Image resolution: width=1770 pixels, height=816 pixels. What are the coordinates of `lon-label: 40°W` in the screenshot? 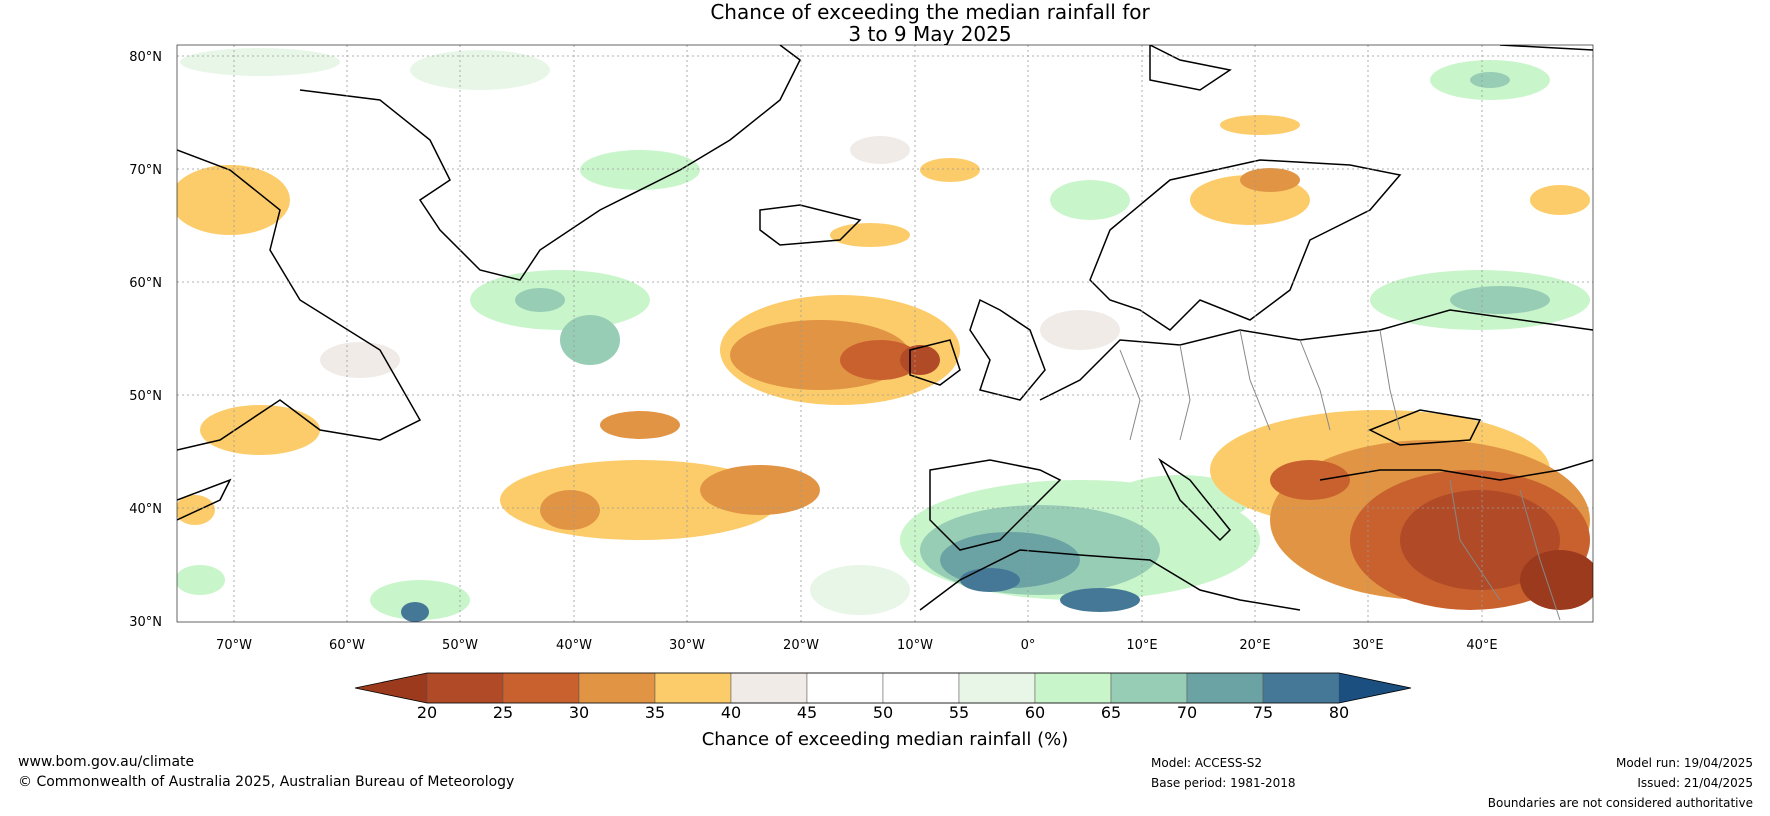 It's located at (574, 645).